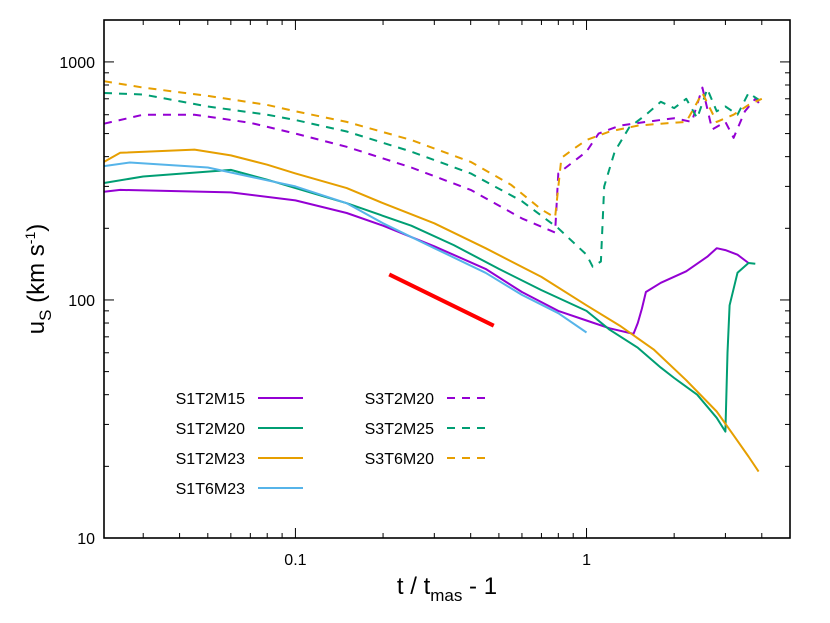 The image size is (830, 623). Describe the element at coordinates (399, 459) in the screenshot. I see `legend-label-s3t6m20: S3T6M20` at that location.